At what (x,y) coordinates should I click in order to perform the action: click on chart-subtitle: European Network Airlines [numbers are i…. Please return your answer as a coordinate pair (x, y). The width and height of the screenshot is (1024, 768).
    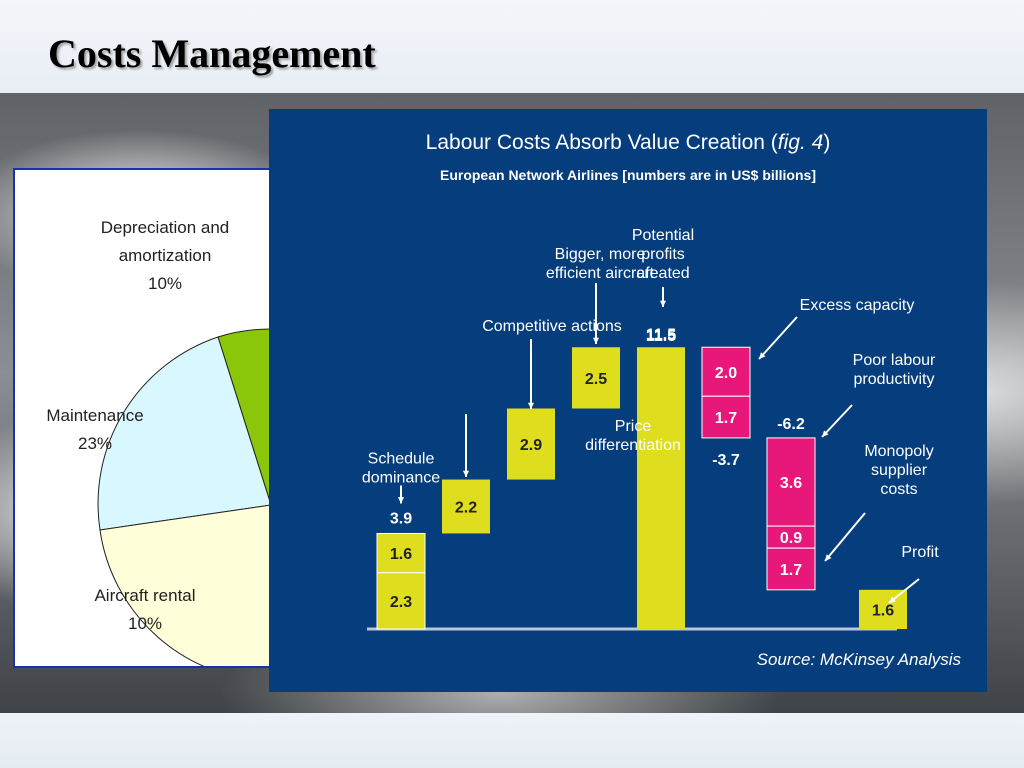
    Looking at the image, I should click on (627, 175).